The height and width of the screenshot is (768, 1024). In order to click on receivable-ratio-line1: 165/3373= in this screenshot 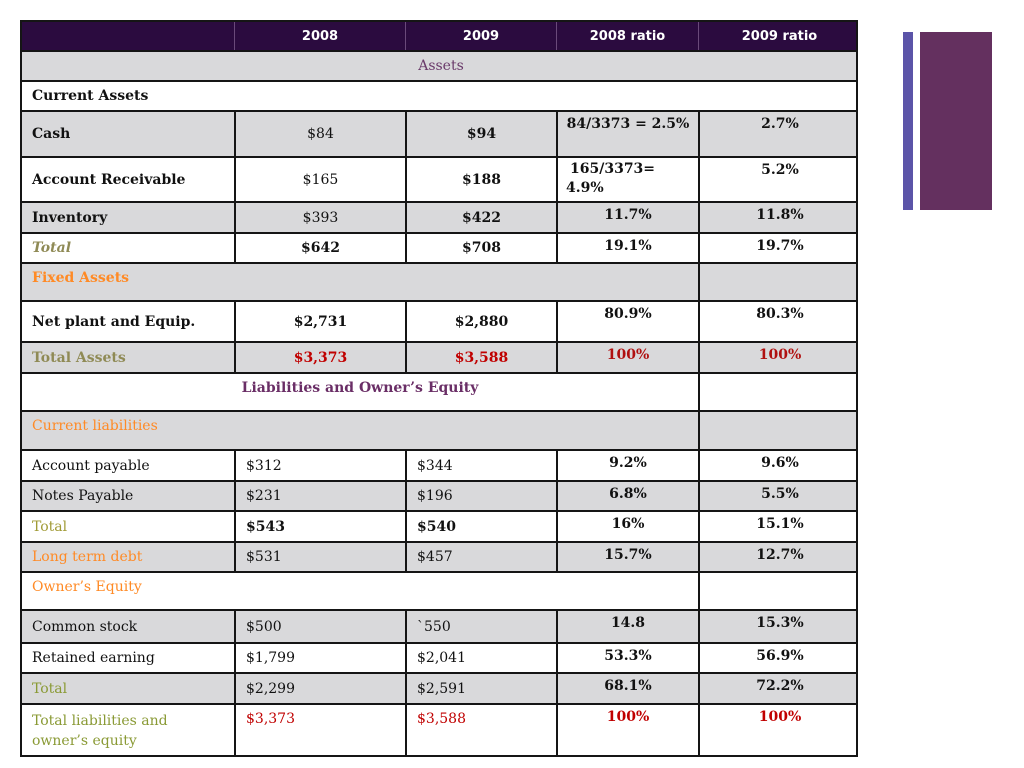, I will do `click(613, 169)`.